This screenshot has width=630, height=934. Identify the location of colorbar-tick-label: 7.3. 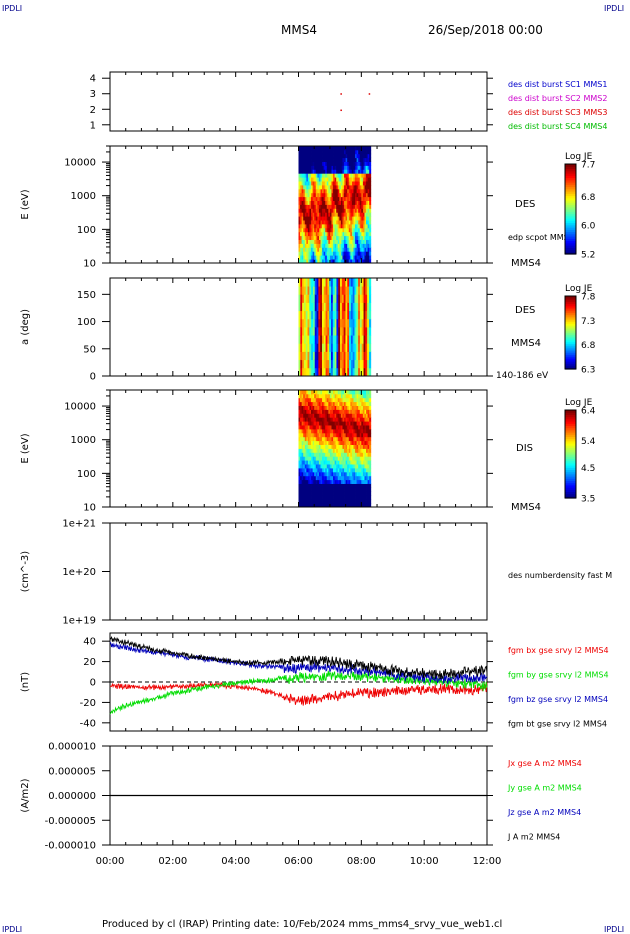
(588, 322).